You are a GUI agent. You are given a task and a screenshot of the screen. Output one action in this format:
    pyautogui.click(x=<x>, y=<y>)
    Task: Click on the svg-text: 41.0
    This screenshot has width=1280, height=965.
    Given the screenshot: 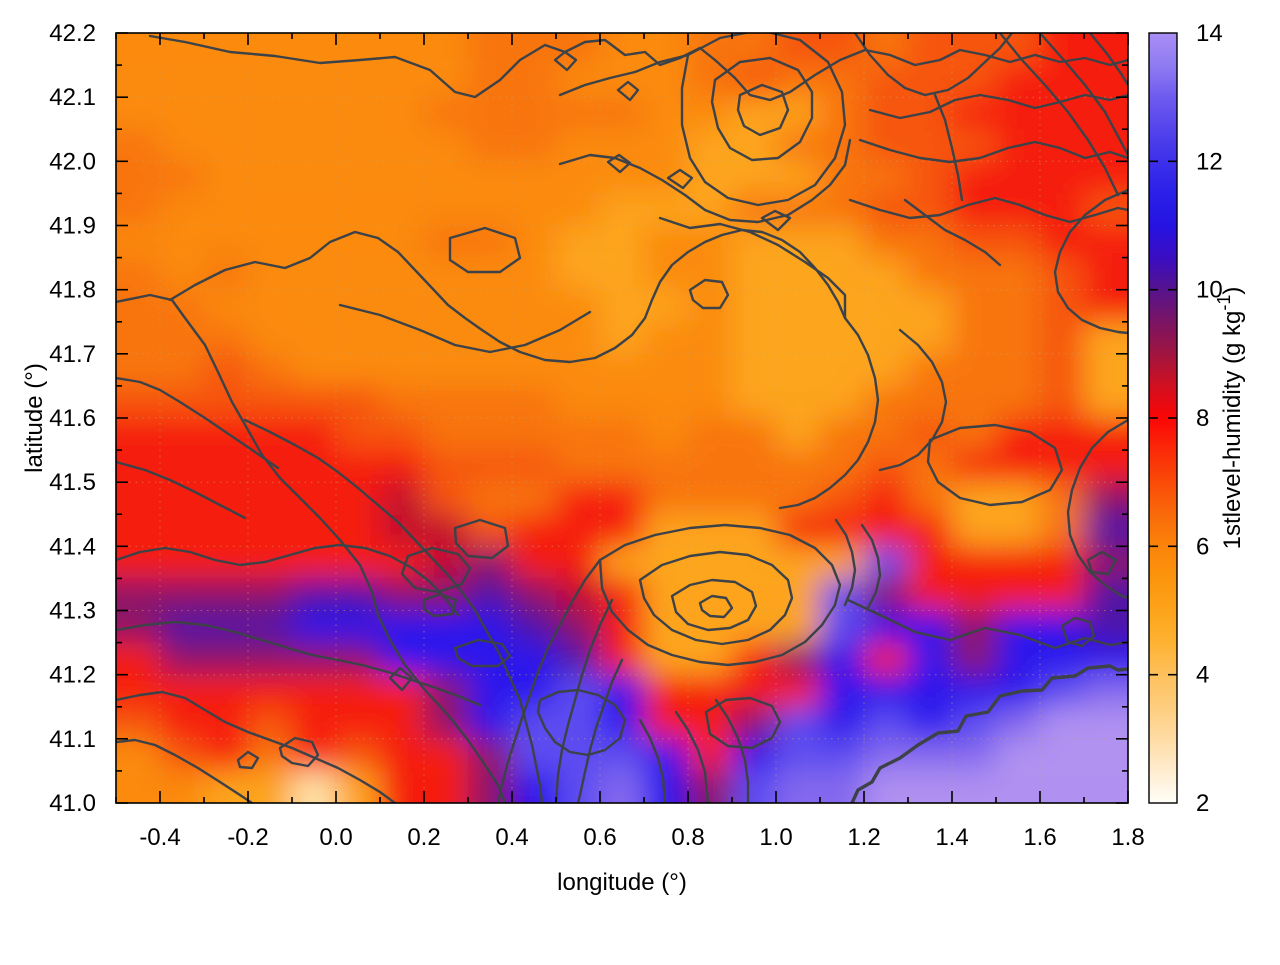 What is the action you would take?
    pyautogui.click(x=72, y=803)
    